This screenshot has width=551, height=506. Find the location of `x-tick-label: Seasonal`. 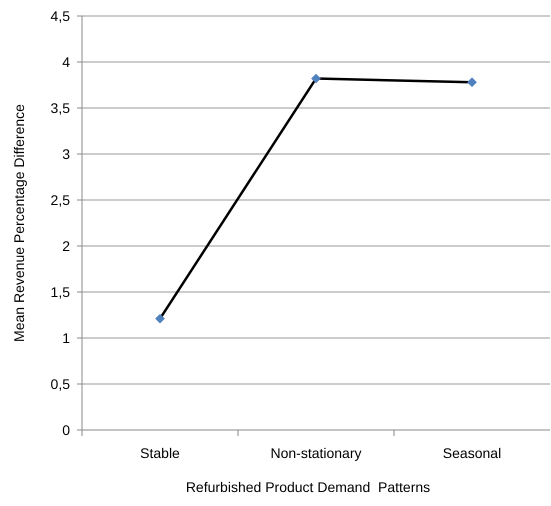

x-tick-label: Seasonal is located at coordinates (472, 453).